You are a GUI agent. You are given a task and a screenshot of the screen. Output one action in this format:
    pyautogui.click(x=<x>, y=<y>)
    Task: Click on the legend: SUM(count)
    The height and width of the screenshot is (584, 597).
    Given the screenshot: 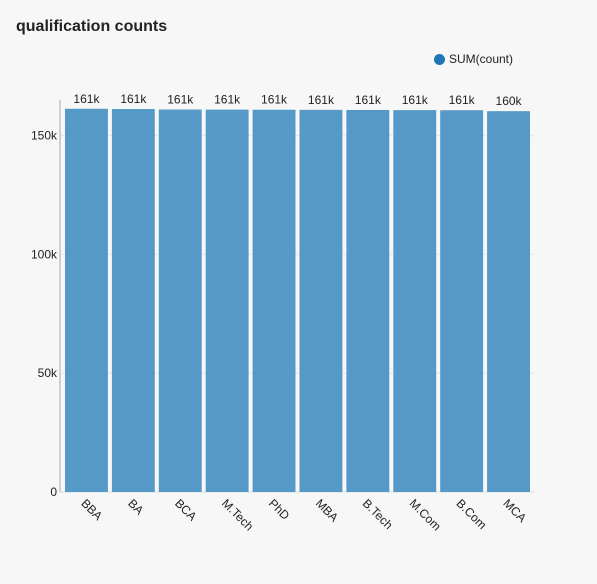 What is the action you would take?
    pyautogui.click(x=473, y=59)
    